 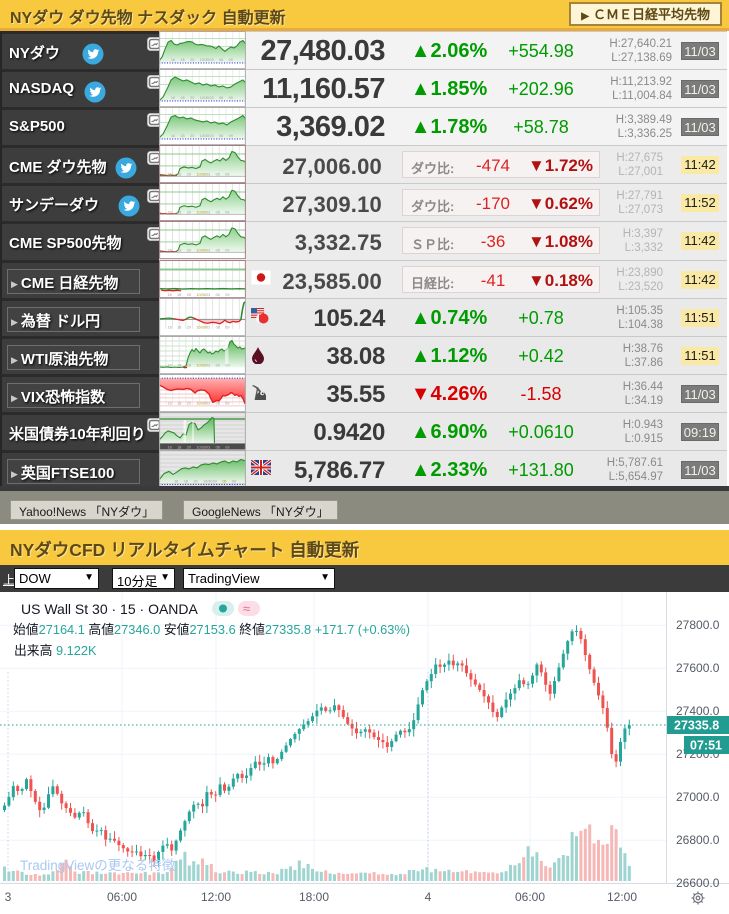 What do you see at coordinates (110, 609) in the screenshot?
I see `svg-text: US Wall St 30 · 15 · OANDA` at bounding box center [110, 609].